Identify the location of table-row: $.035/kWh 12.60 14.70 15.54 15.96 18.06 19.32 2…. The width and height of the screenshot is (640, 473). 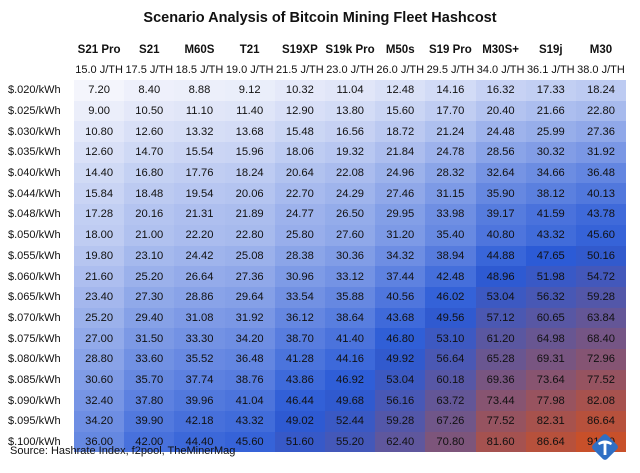
(316, 152).